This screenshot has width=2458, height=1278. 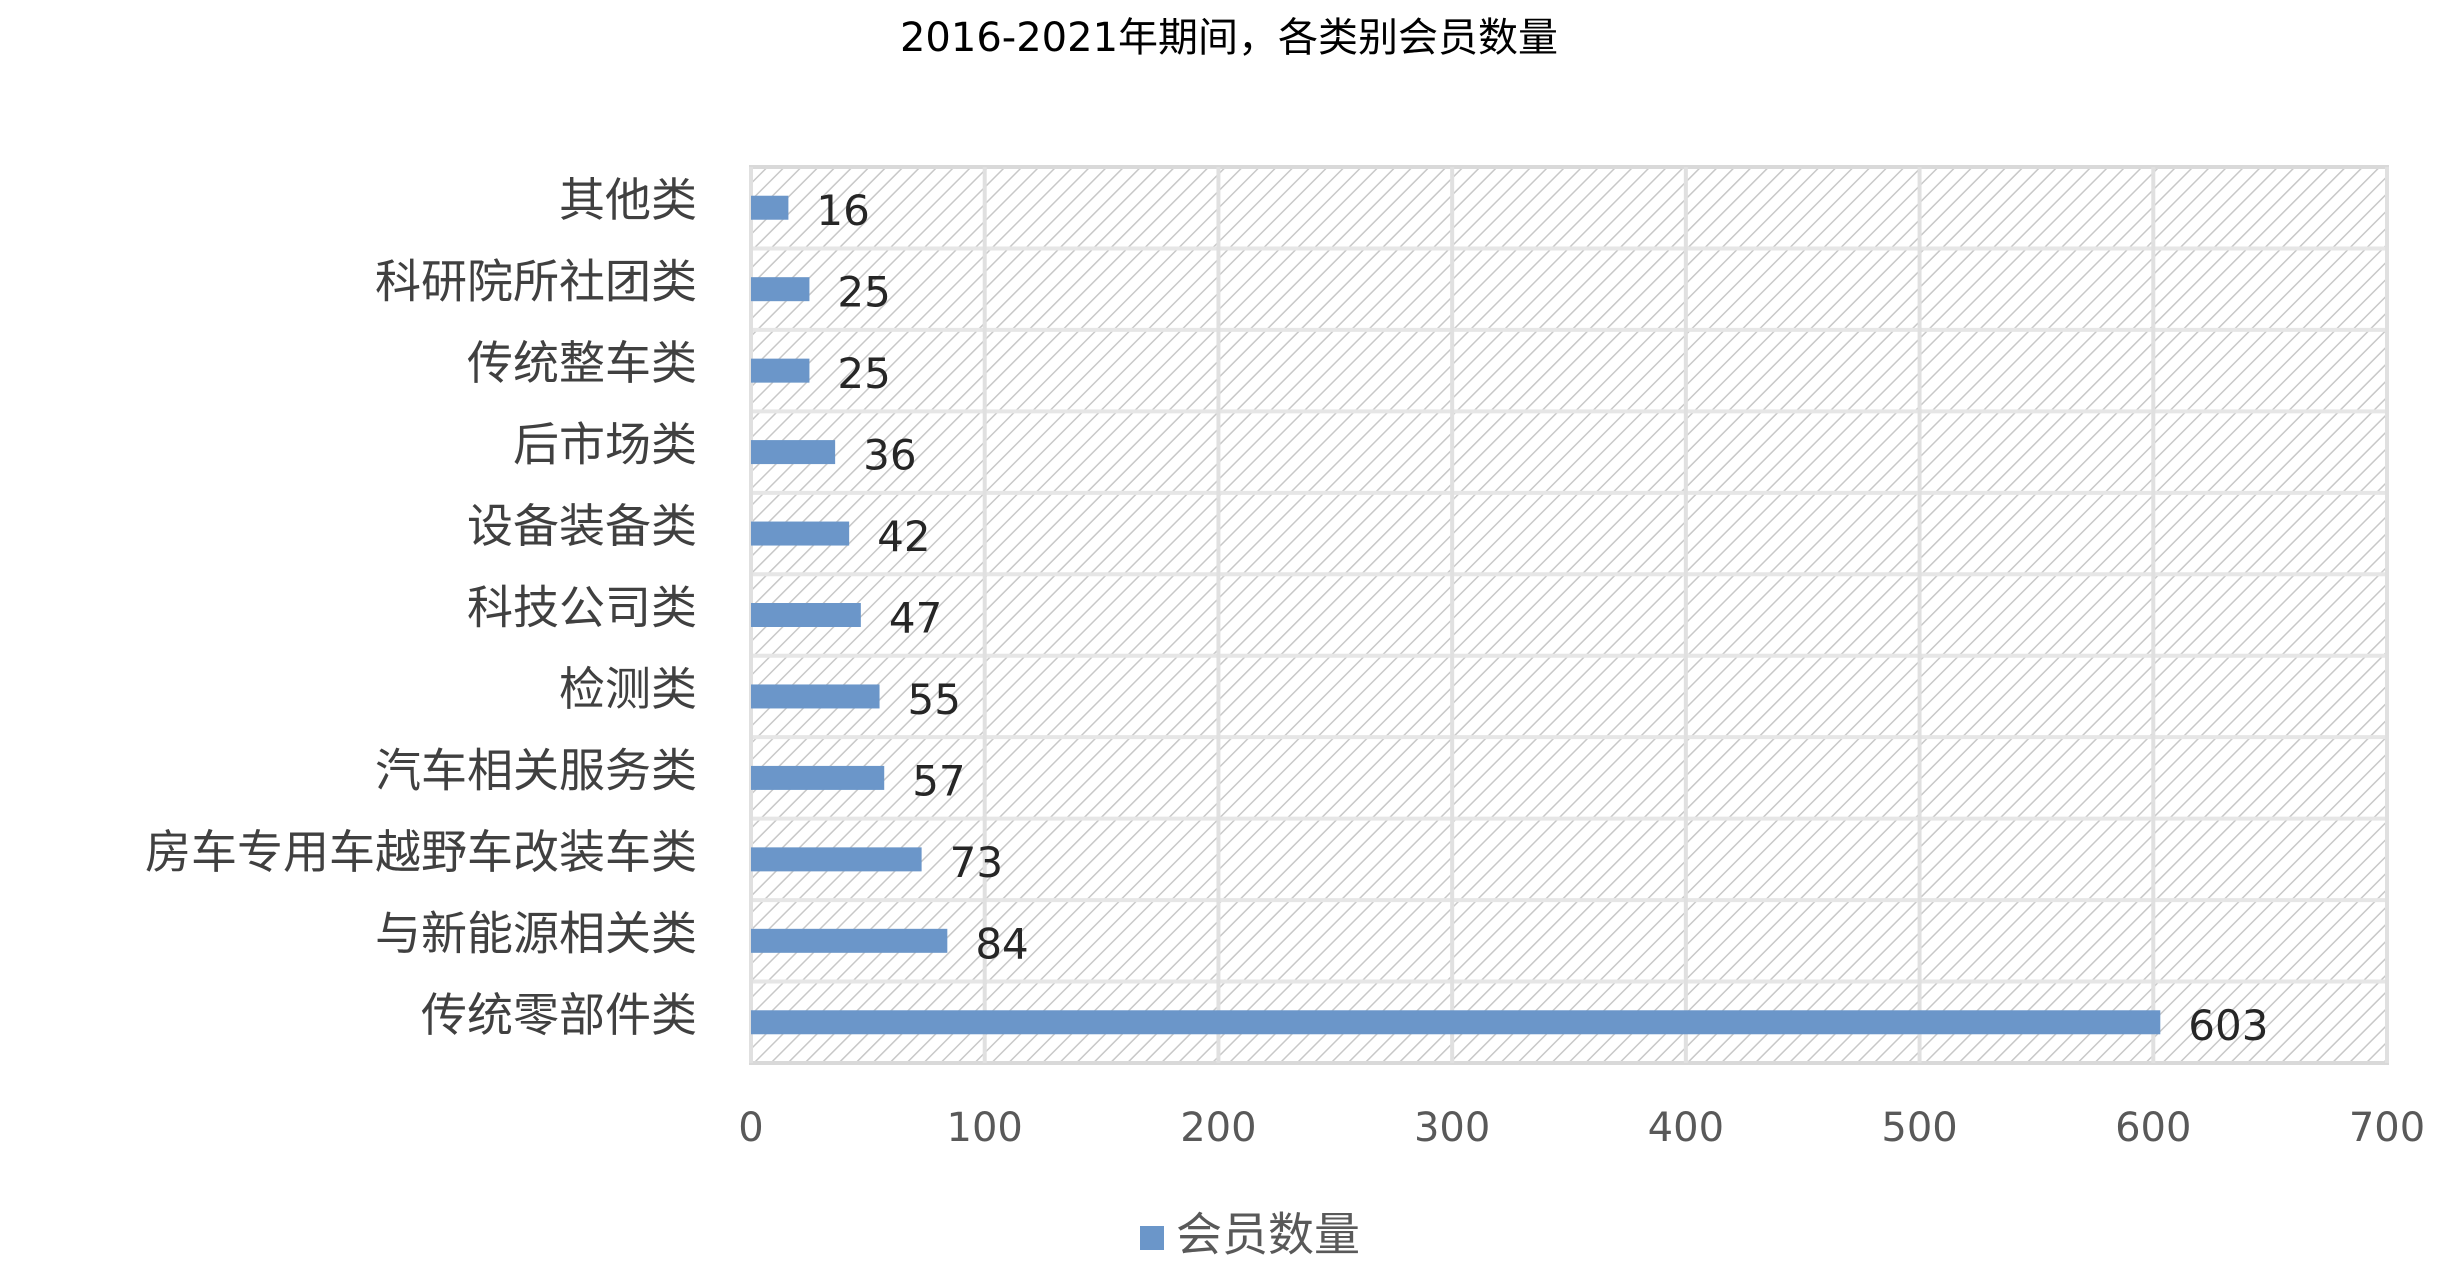 I want to click on category-label: 传统零部件类, so click(x=559, y=1015).